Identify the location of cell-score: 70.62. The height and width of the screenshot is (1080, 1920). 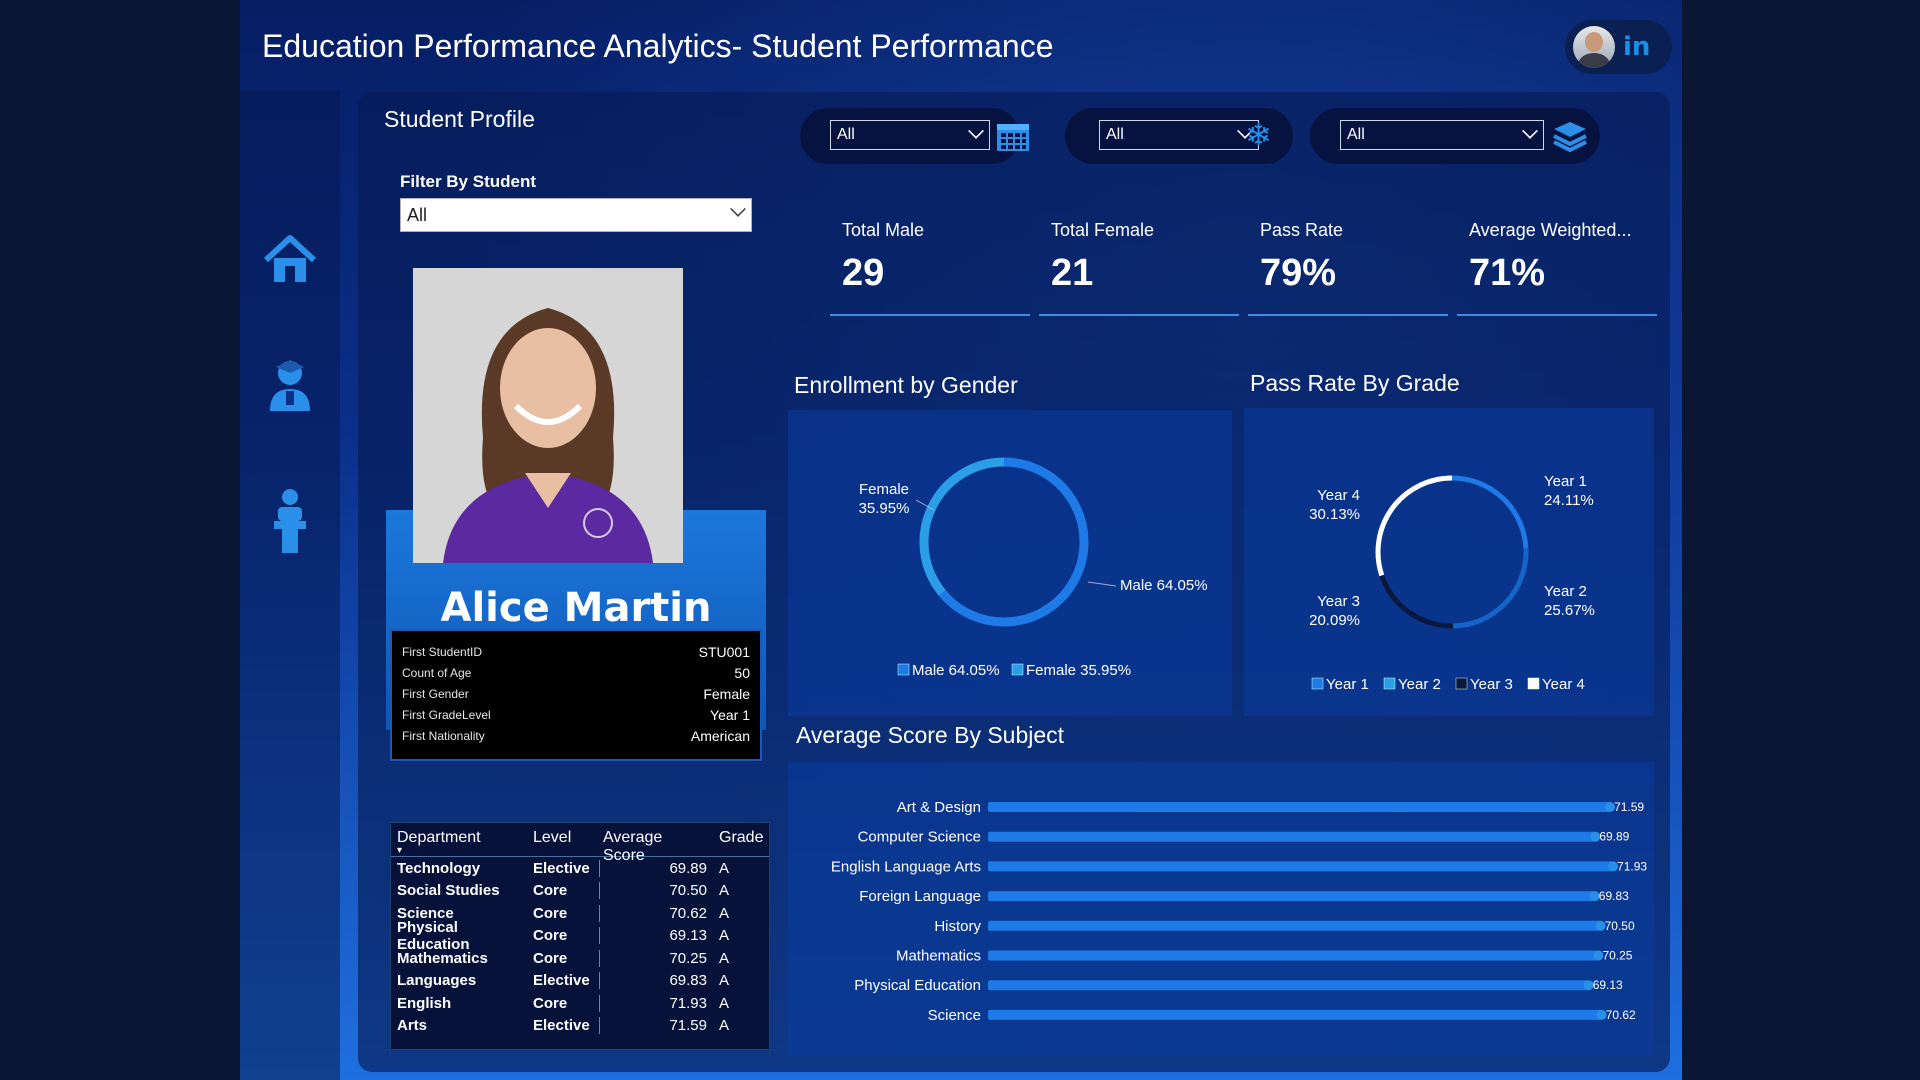
(658, 913).